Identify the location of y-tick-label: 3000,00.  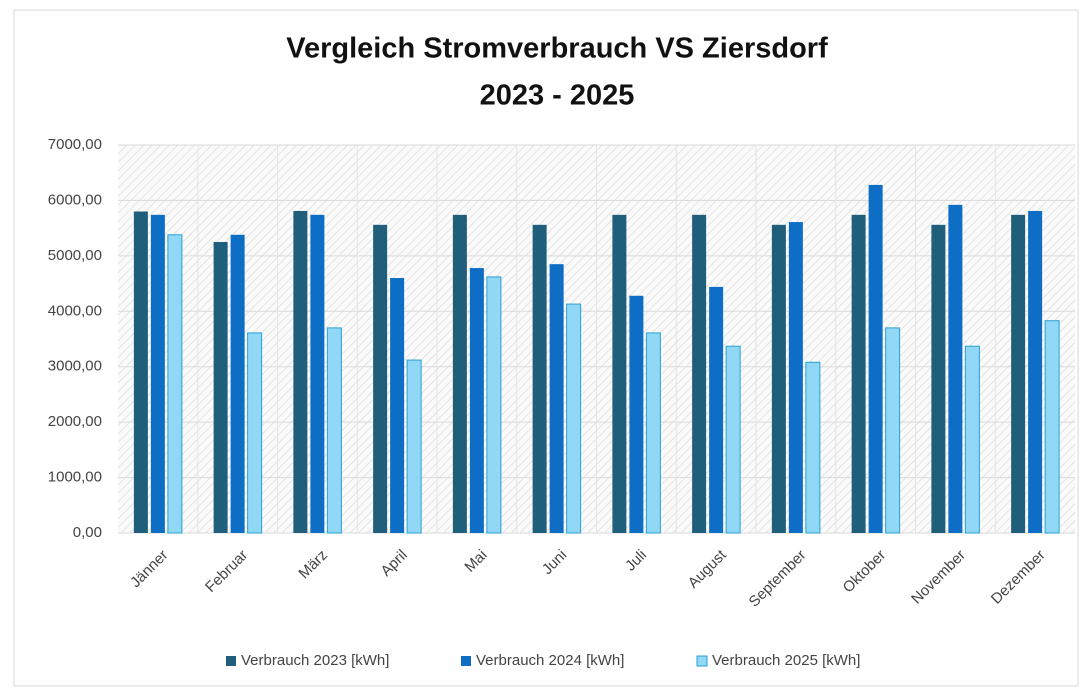
(75, 366).